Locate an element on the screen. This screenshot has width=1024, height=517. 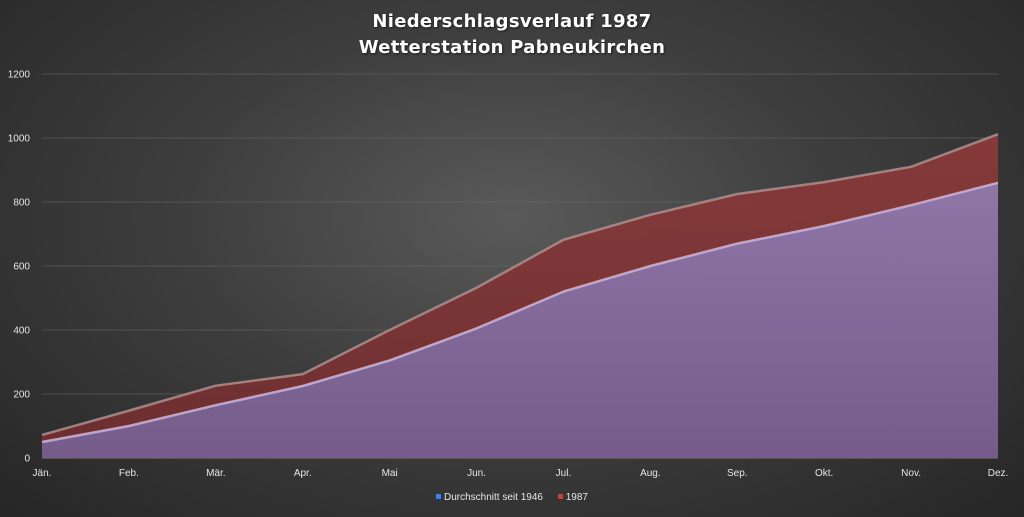
x-tick-label: Mär. is located at coordinates (215, 473).